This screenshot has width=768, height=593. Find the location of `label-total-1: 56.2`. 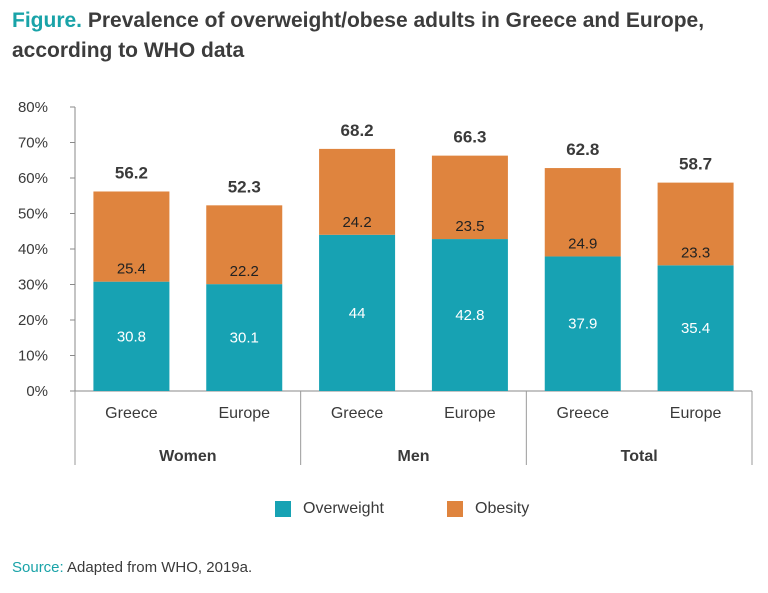

label-total-1: 56.2 is located at coordinates (131, 172).